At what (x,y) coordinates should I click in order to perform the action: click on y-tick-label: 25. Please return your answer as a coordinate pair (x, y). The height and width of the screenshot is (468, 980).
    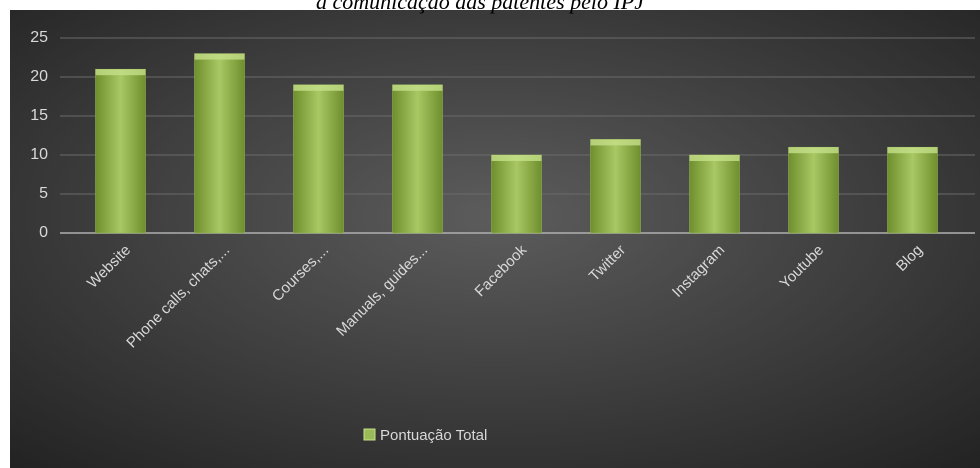
    Looking at the image, I should click on (39, 37).